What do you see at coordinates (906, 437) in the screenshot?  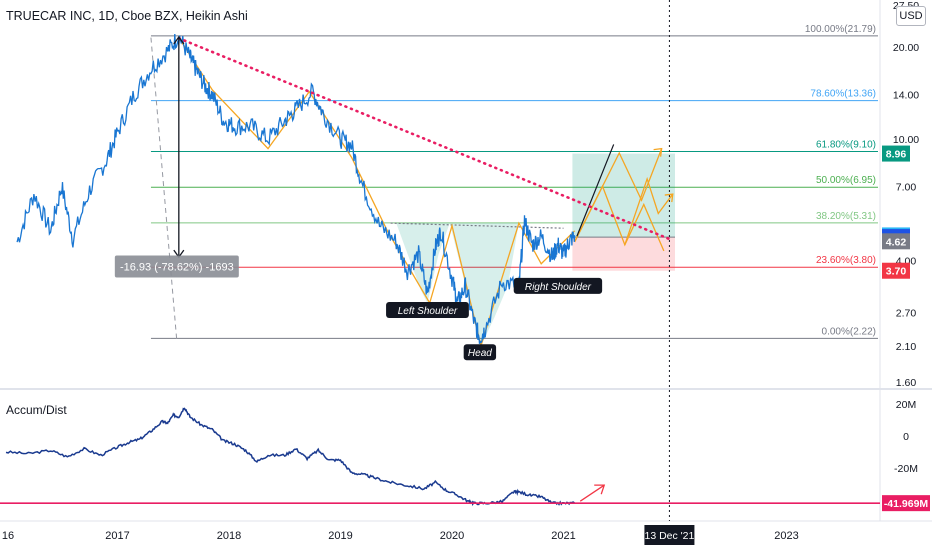 I see `accum-tick-label: 0` at bounding box center [906, 437].